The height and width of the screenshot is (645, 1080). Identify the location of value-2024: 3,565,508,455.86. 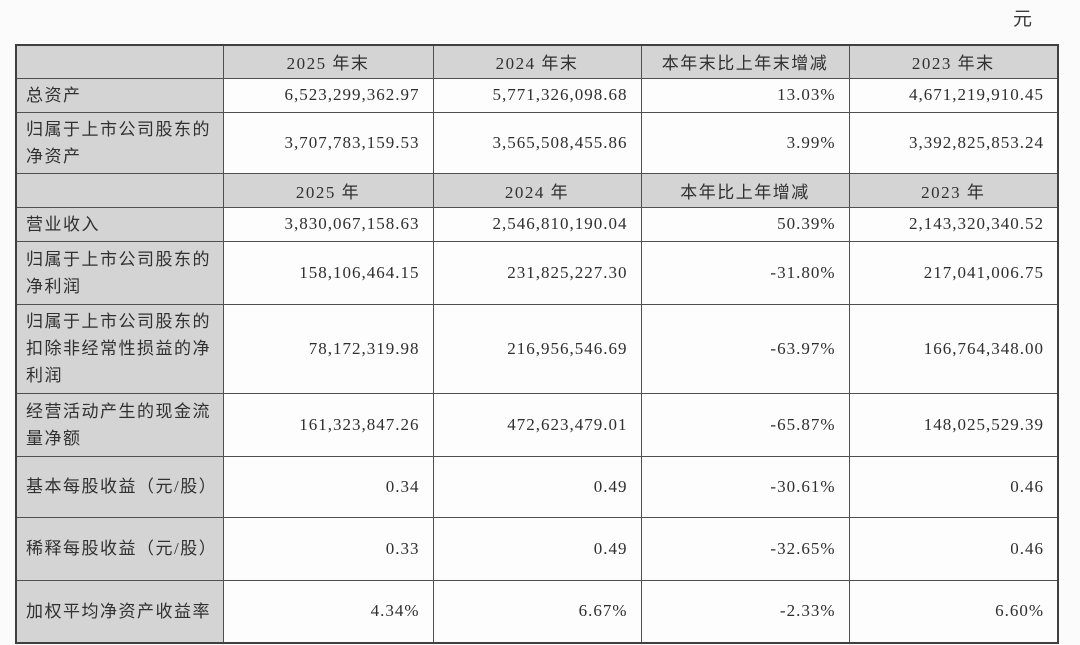
(537, 142).